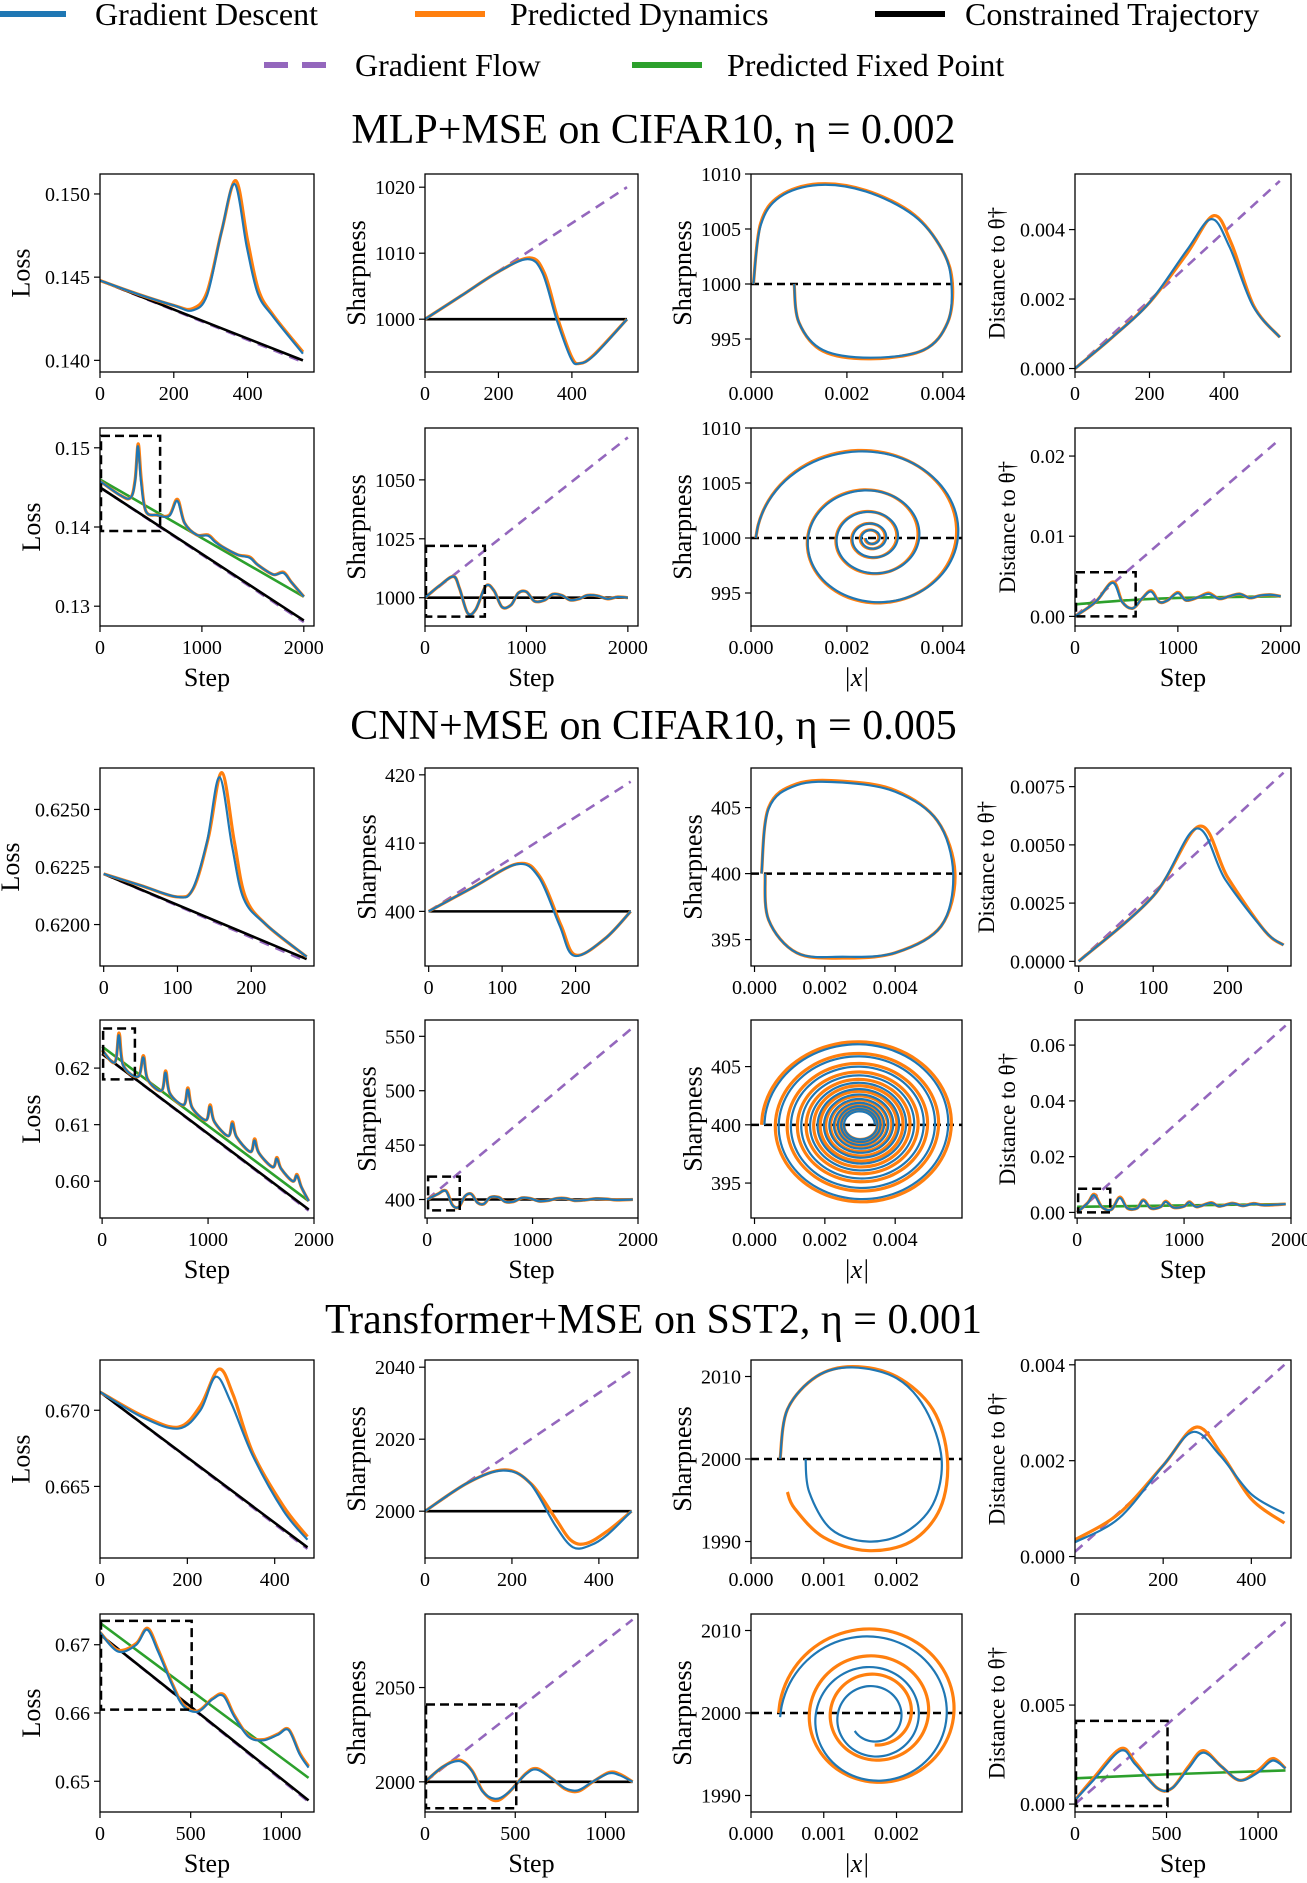 This screenshot has height=1883, width=1307. I want to click on y-tick-label: 2020, so click(395, 1440).